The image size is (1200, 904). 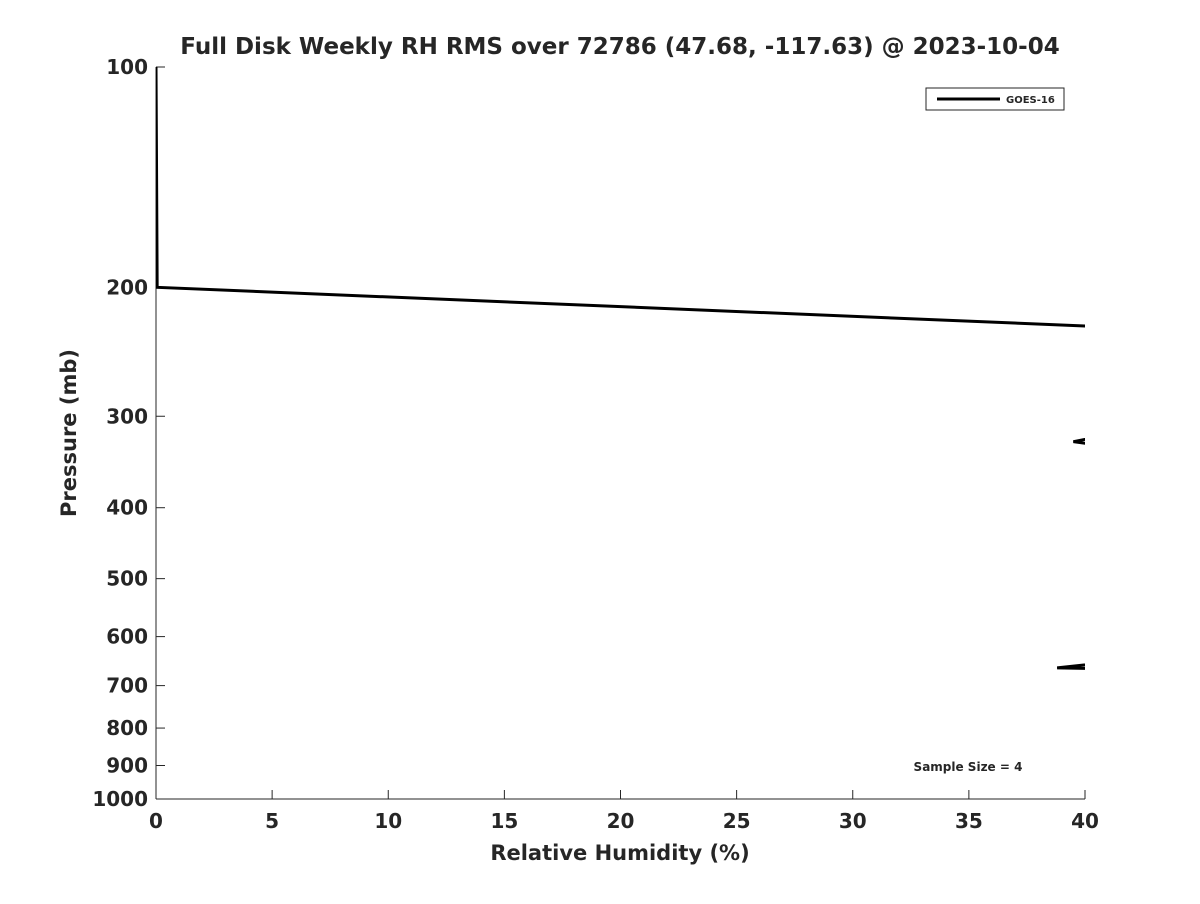 I want to click on legend: GOES-16, so click(x=995, y=99).